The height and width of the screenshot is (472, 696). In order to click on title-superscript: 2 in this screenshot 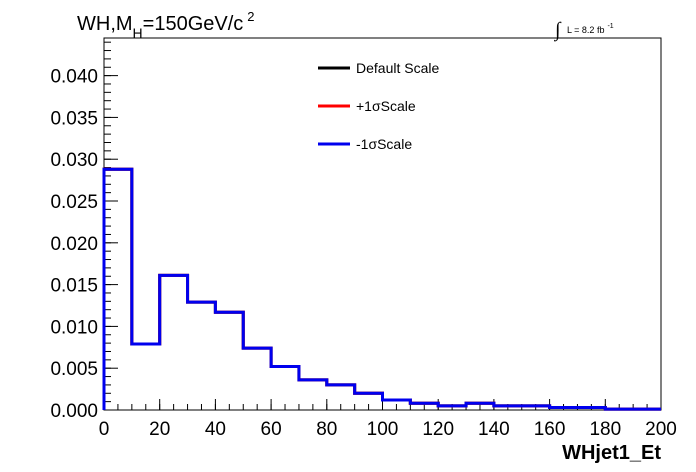, I will do `click(250, 16)`.